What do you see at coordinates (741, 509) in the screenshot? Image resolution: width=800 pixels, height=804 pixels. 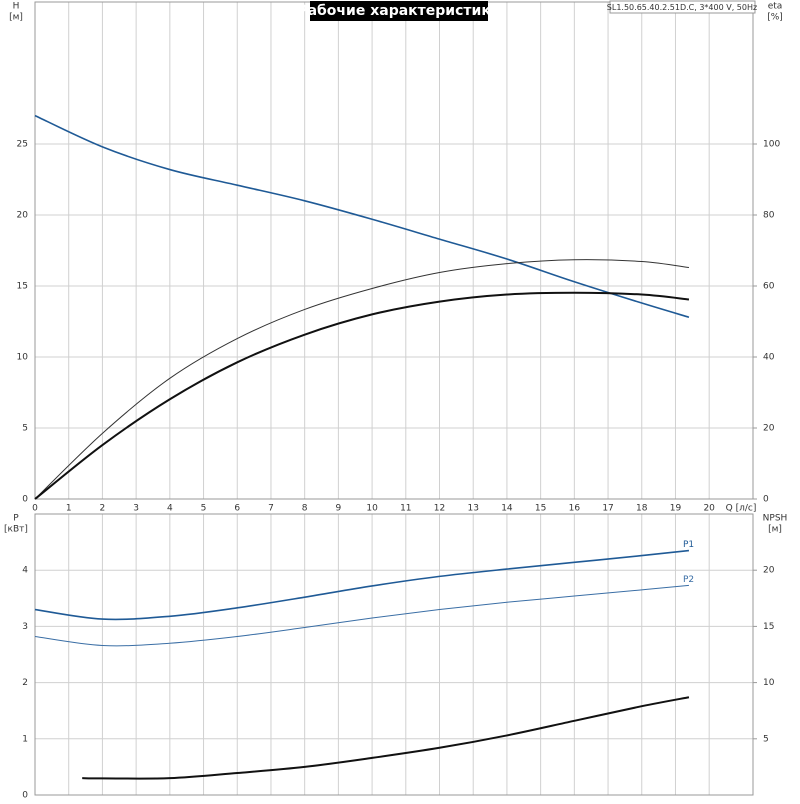 I see `x-axis-label: Q [л/с]` at bounding box center [741, 509].